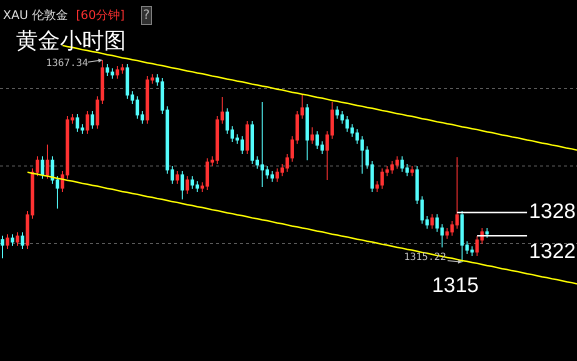 Image resolution: width=577 pixels, height=361 pixels. What do you see at coordinates (35, 15) in the screenshot?
I see `annotation: XAU 伦敦金` at bounding box center [35, 15].